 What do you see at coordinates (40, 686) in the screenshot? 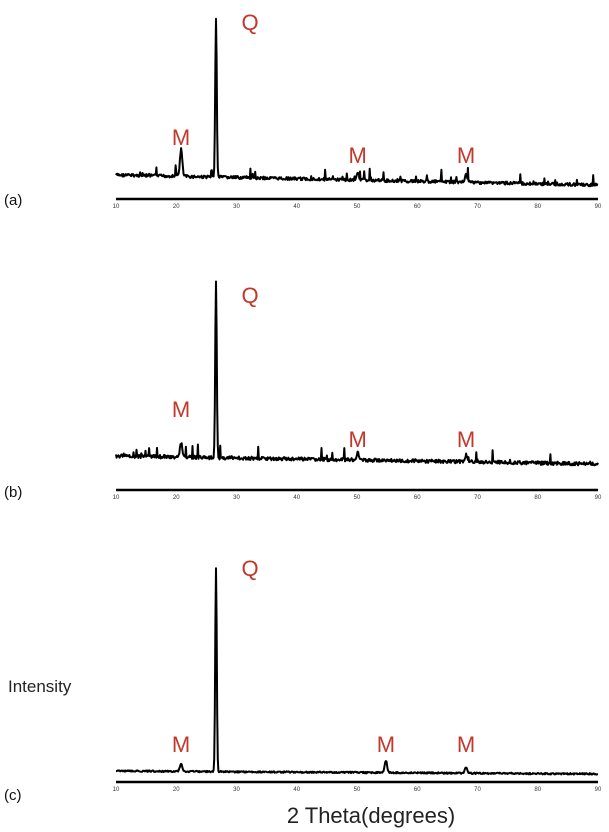
I see `y-axis-label: Intensity` at bounding box center [40, 686].